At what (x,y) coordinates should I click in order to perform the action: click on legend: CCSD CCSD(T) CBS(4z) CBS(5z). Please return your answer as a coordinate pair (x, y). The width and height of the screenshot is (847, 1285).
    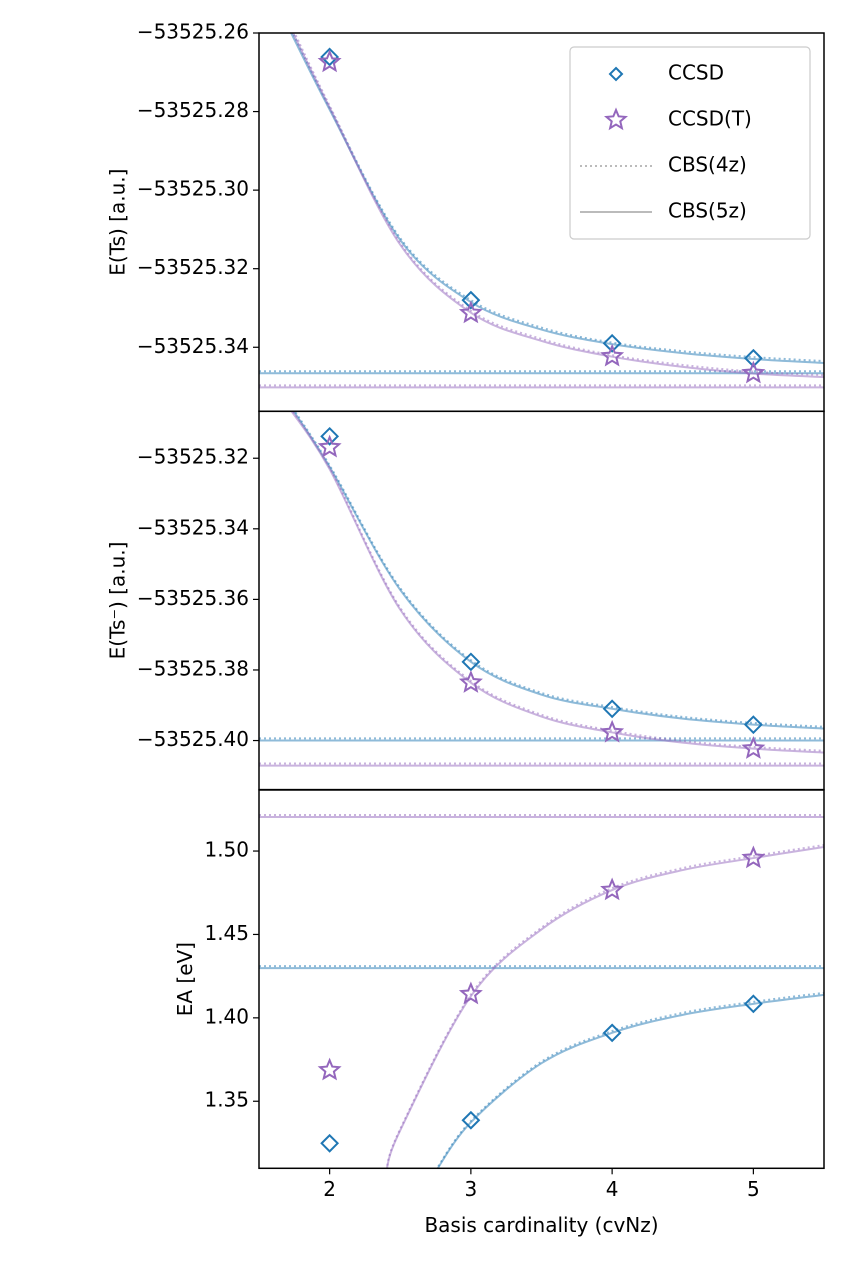
    Looking at the image, I should click on (690, 143).